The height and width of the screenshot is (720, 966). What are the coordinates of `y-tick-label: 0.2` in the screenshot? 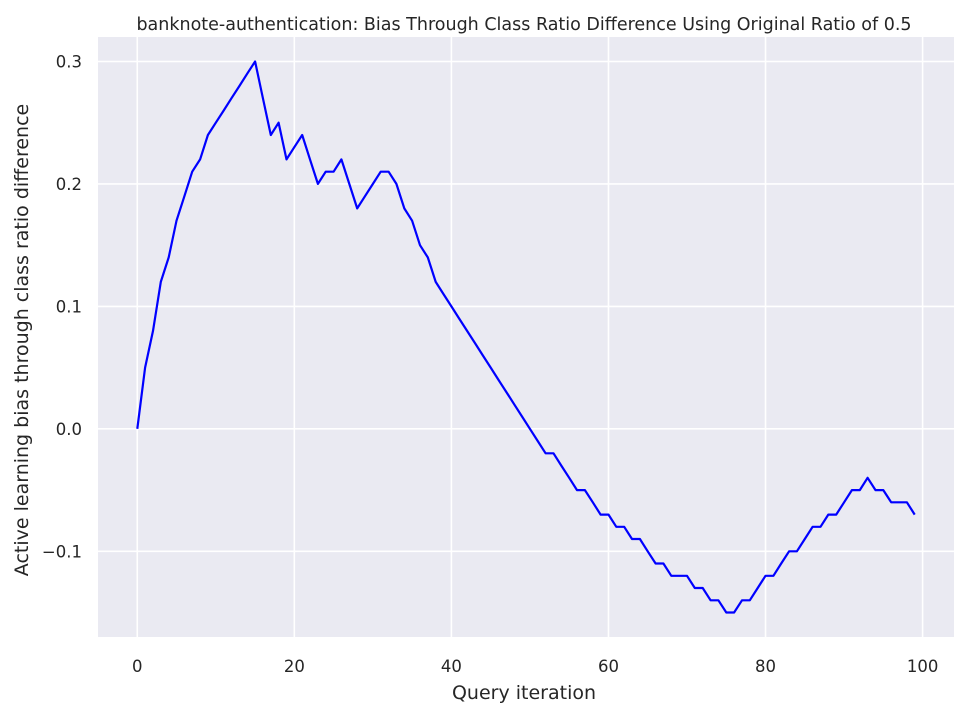 It's located at (69, 184).